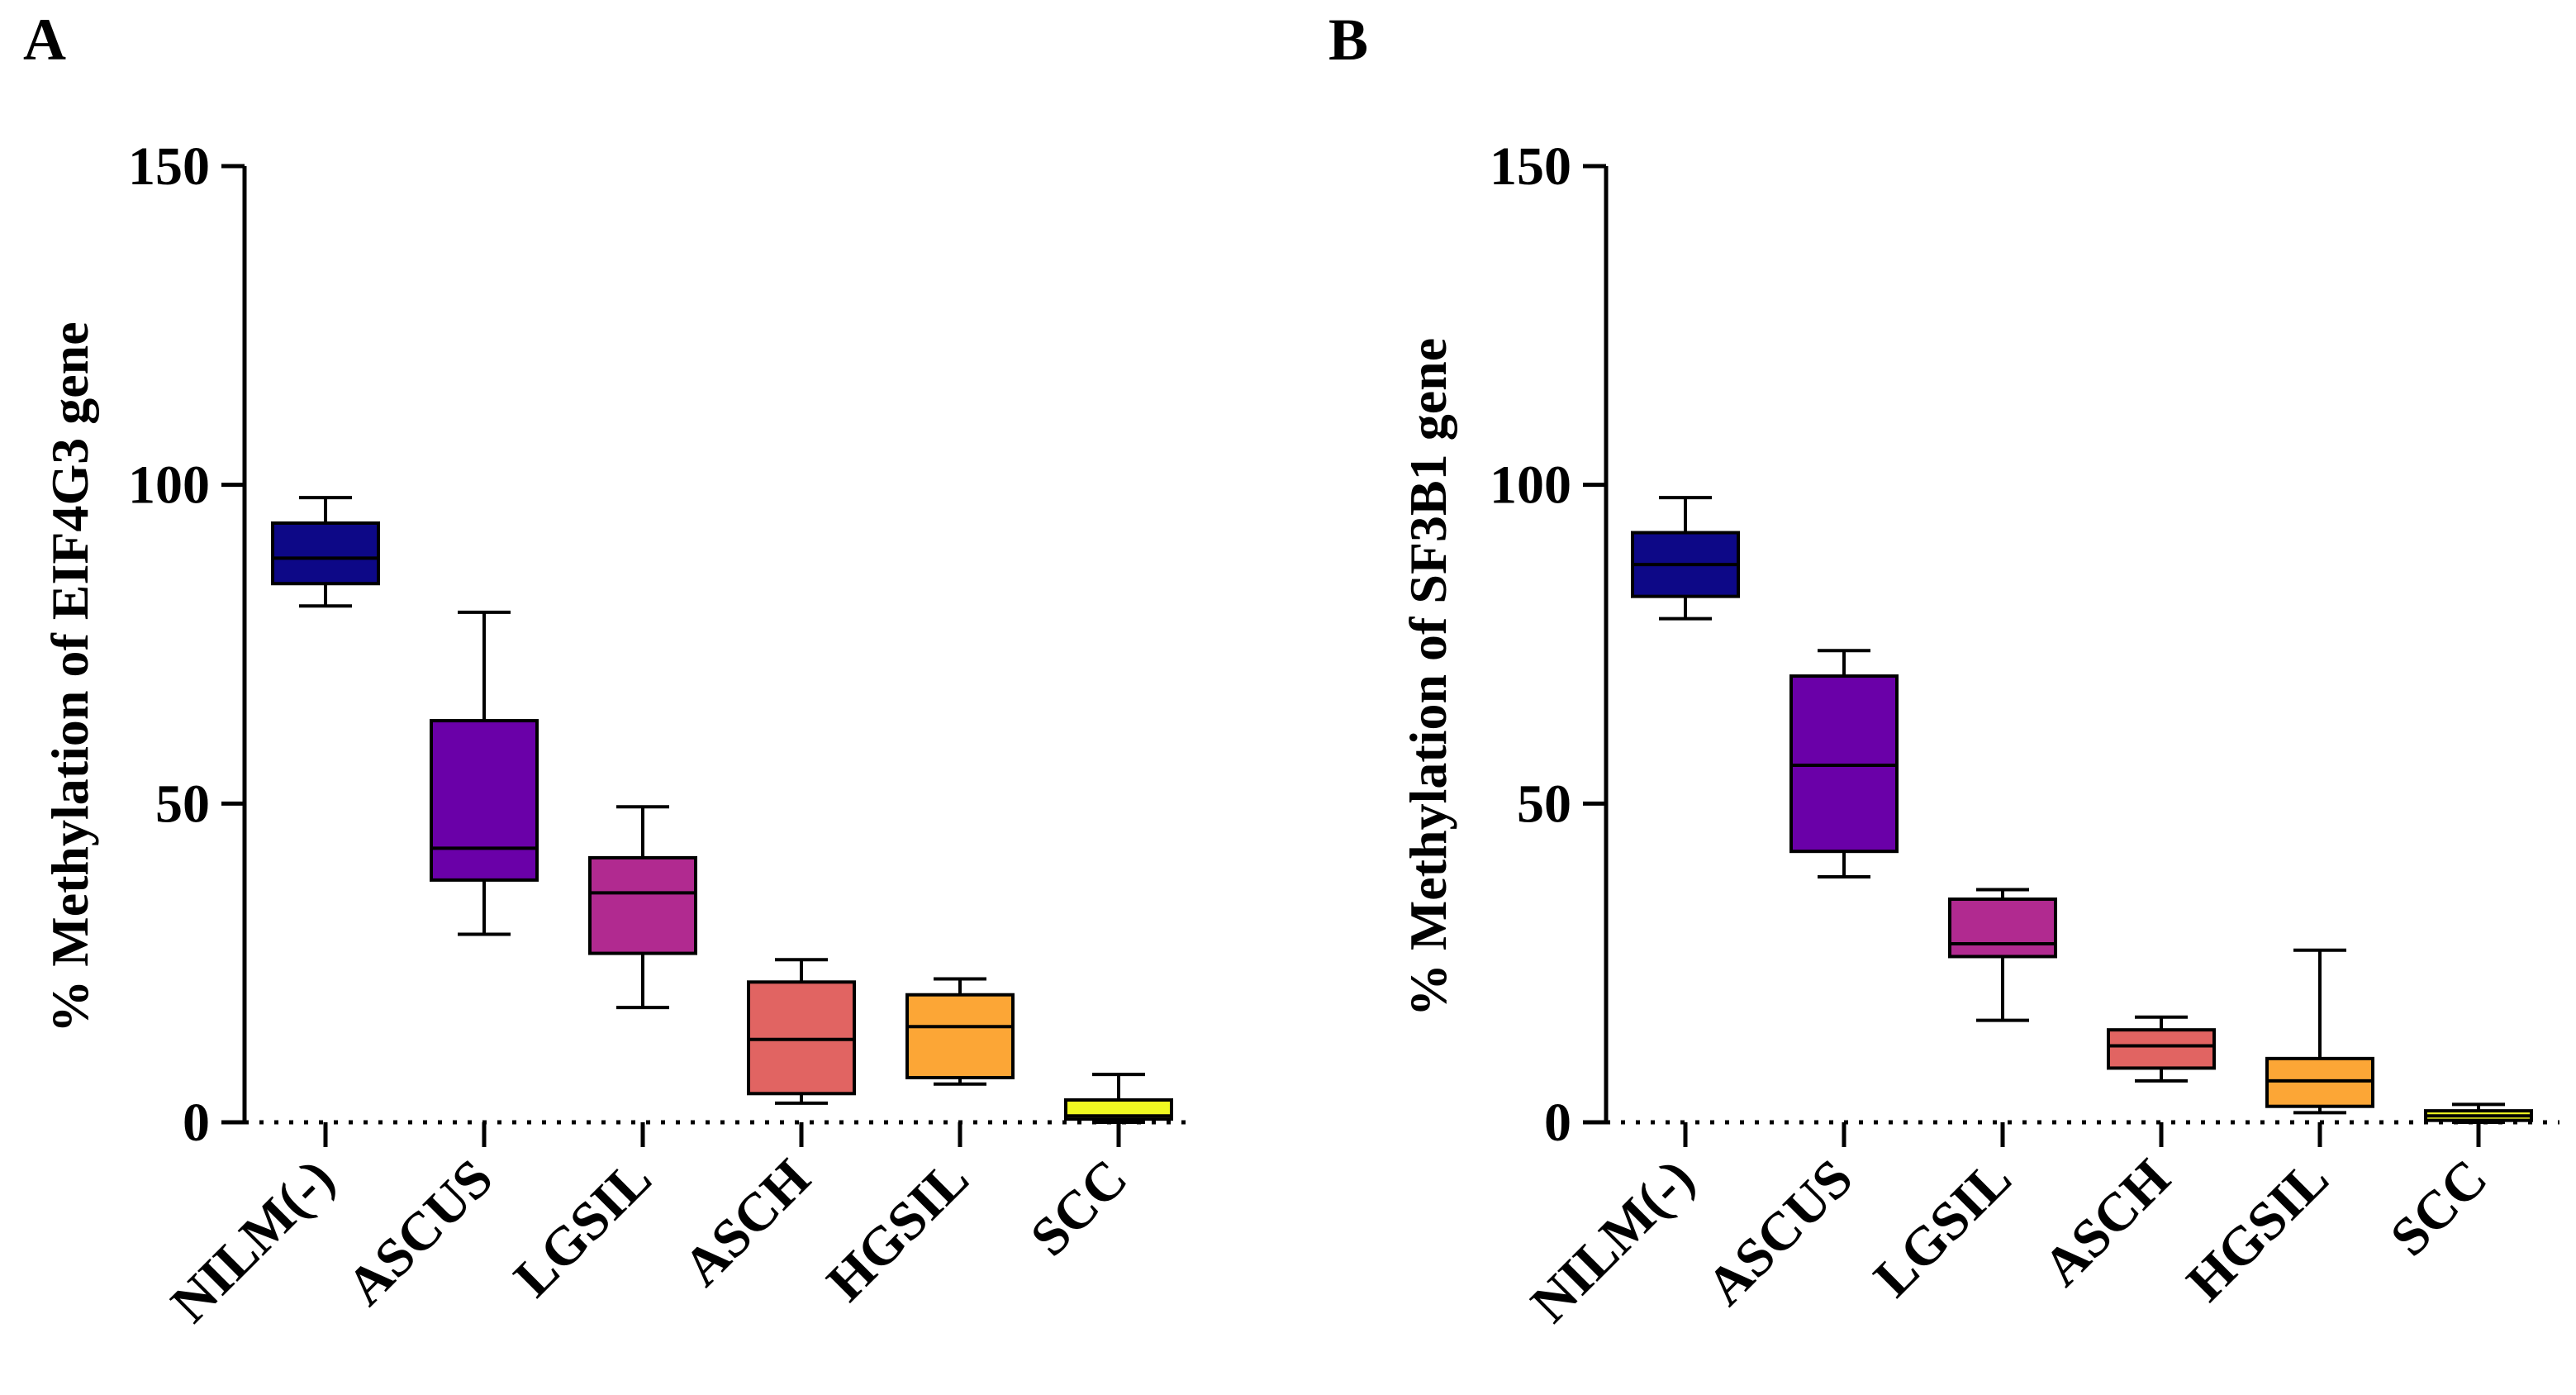  I want to click on panel-label: A, so click(44, 40).